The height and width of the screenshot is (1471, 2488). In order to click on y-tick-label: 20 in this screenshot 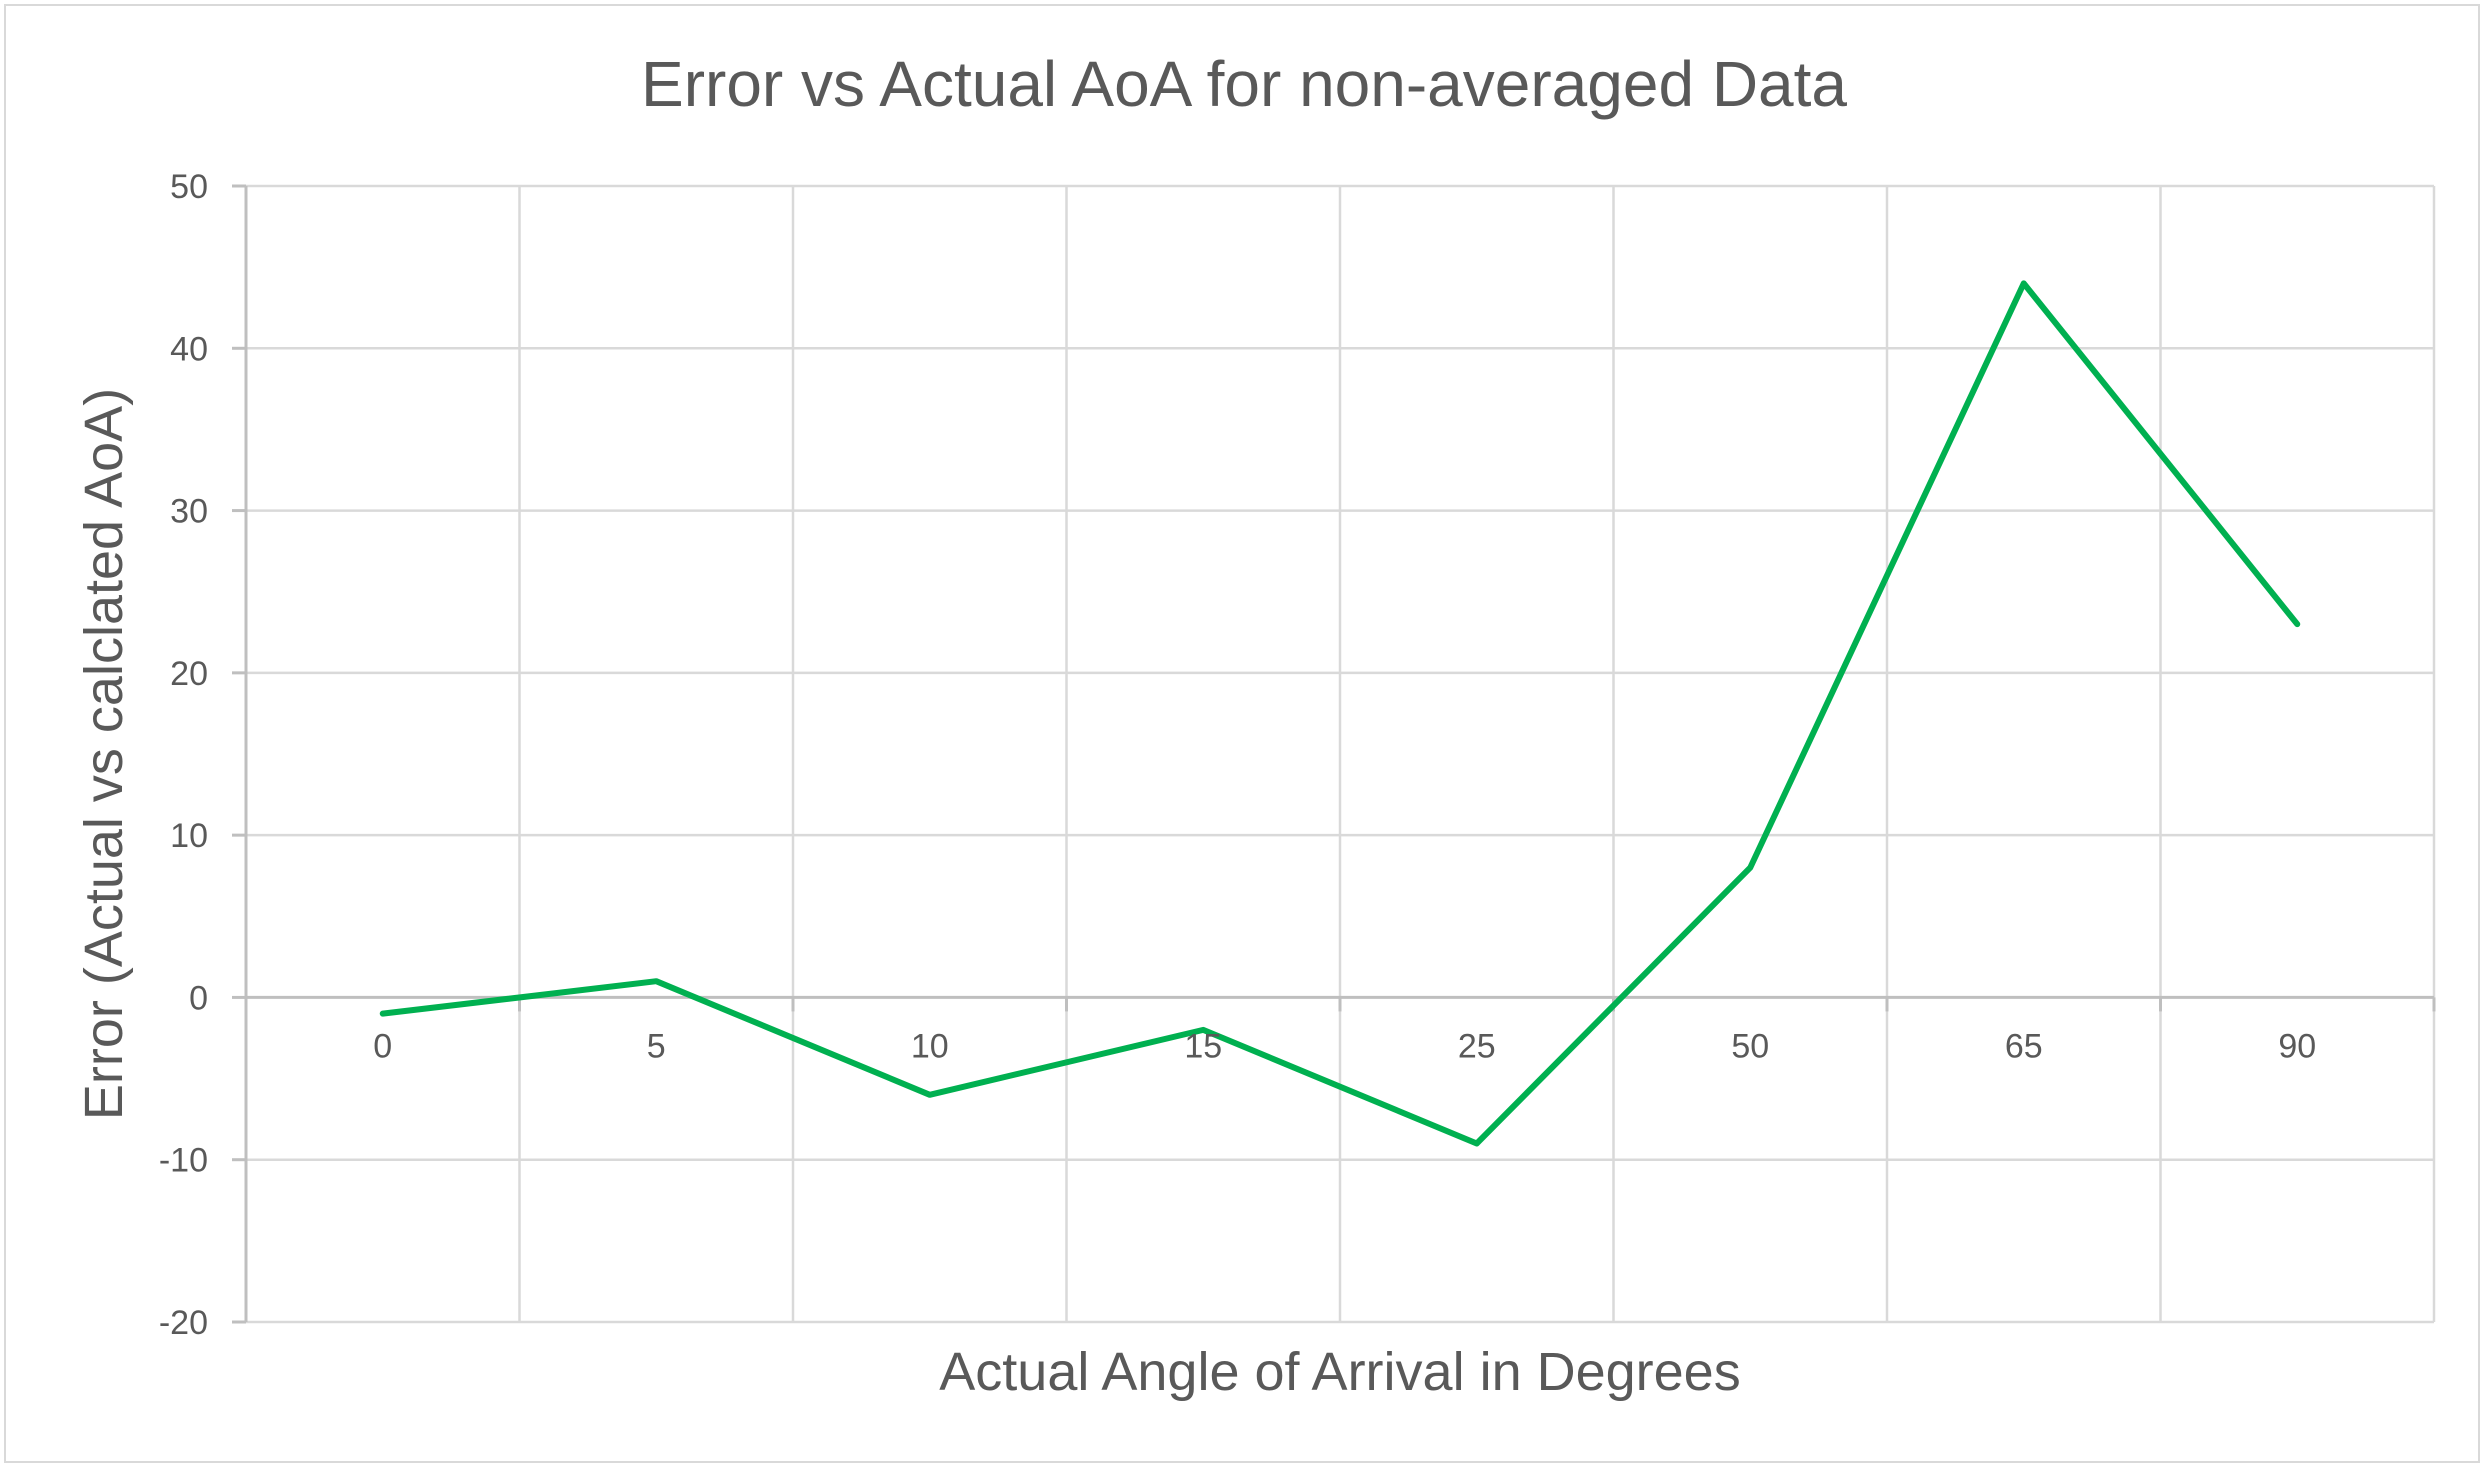, I will do `click(189, 674)`.